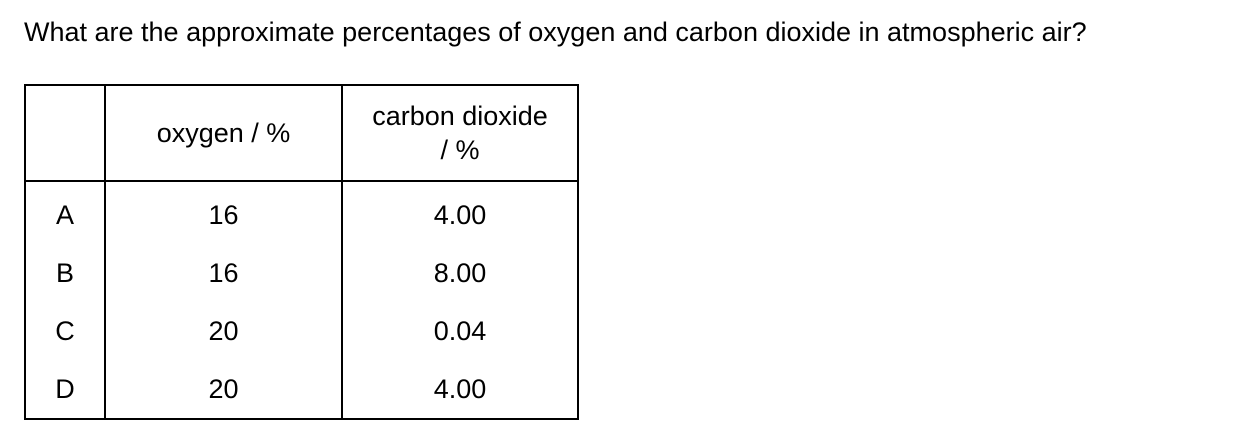 This screenshot has height=434, width=1236. I want to click on table-row: A 16 4.00, so click(301, 212).